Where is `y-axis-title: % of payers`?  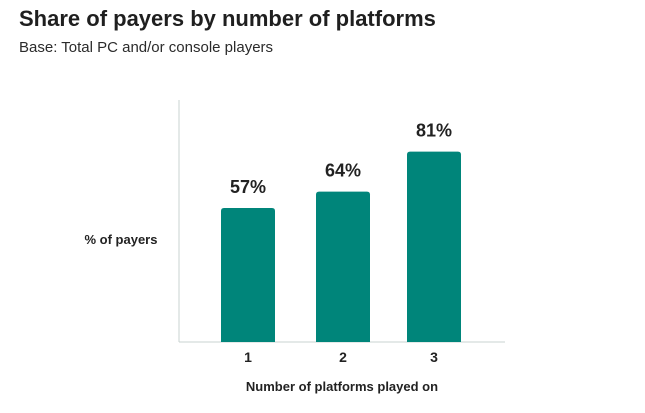 y-axis-title: % of payers is located at coordinates (121, 239).